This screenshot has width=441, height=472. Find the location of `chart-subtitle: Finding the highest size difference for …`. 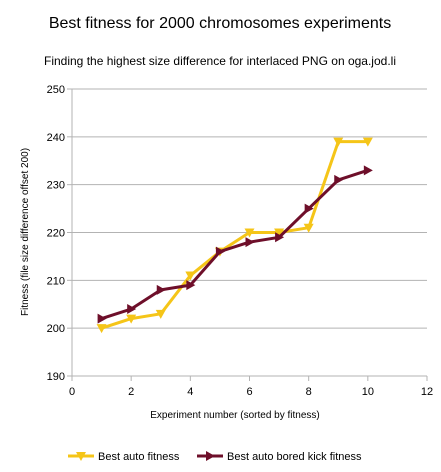

chart-subtitle: Finding the highest size difference for … is located at coordinates (220, 61).